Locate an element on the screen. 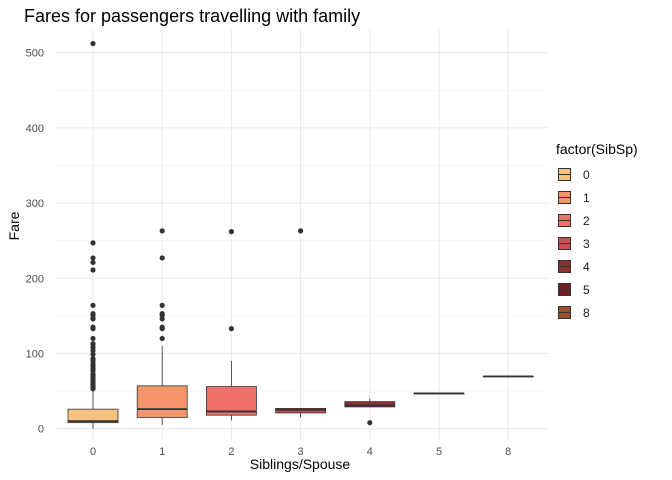  x-axis-label: Siblings/Spouse is located at coordinates (300, 464).